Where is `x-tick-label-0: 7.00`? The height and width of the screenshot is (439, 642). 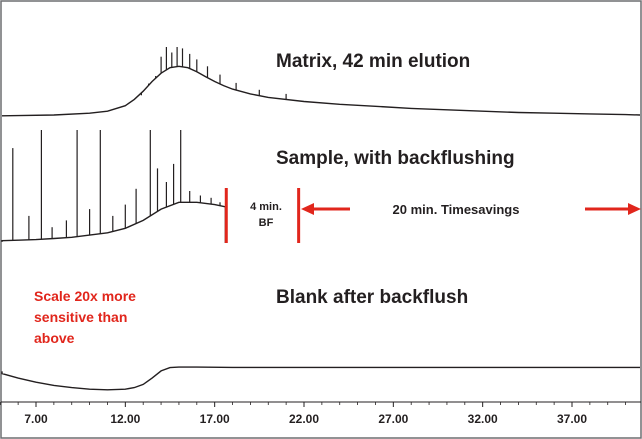 x-tick-label-0: 7.00 is located at coordinates (36, 419).